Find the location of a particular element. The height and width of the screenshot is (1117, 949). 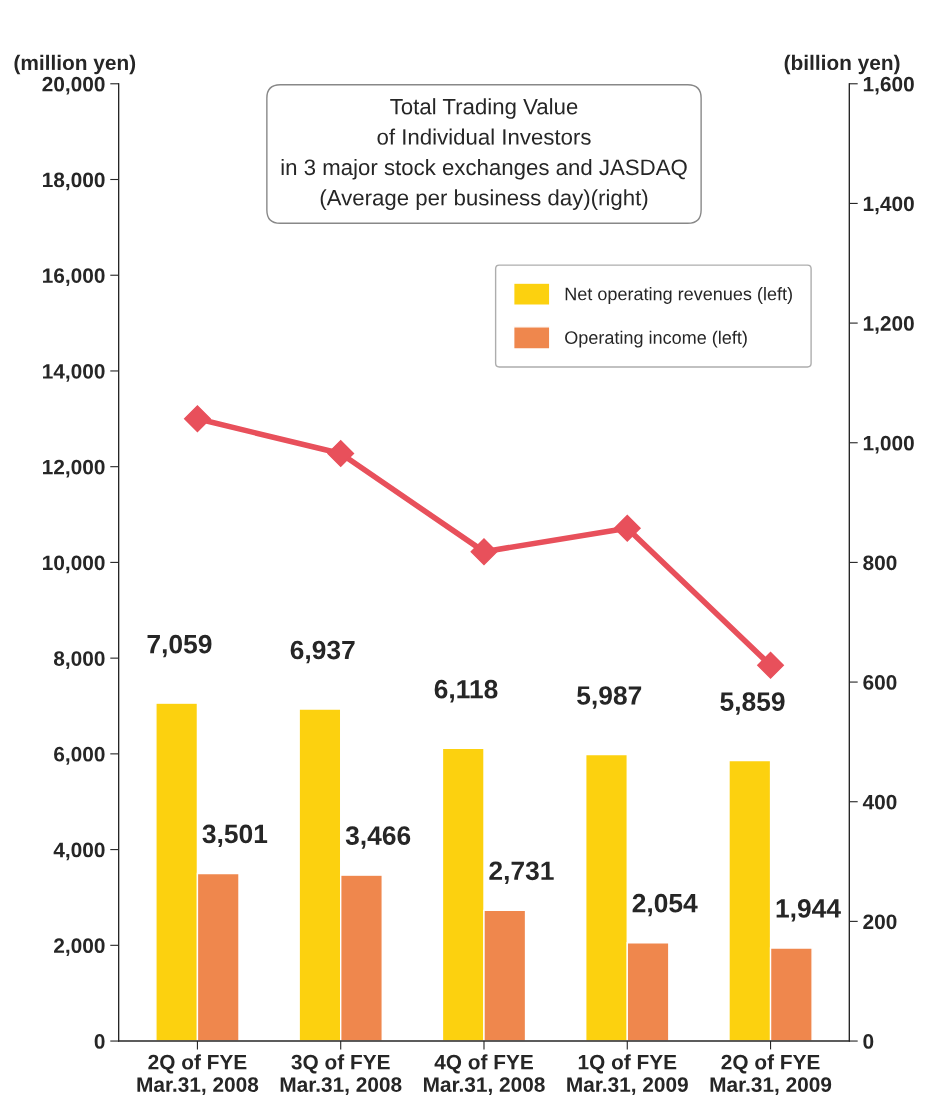

data-label: 3,501 is located at coordinates (235, 836).